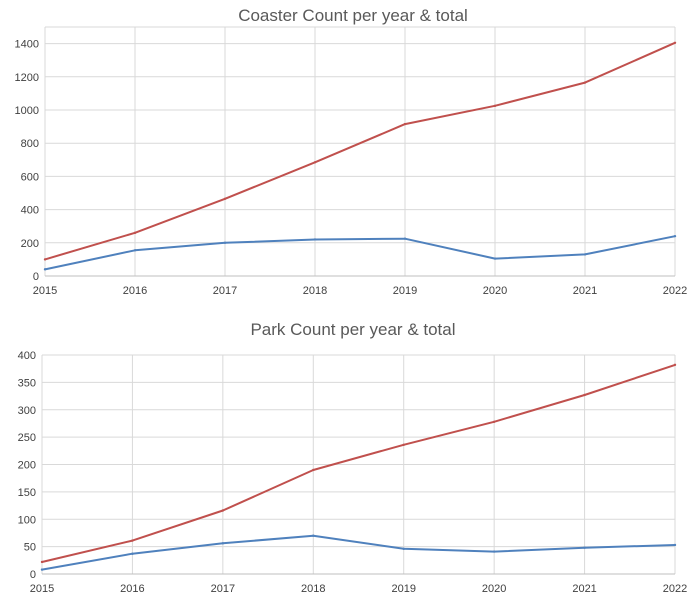  Describe the element at coordinates (132, 589) in the screenshot. I see `park-x-tick-label: 2016` at that location.